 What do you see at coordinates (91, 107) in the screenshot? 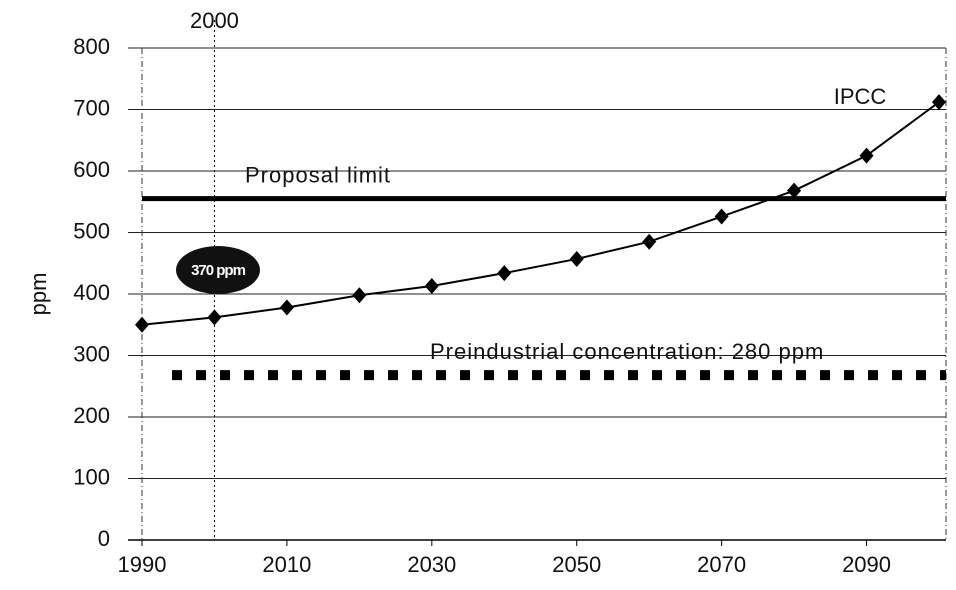
I see `y-tick-label: 700` at bounding box center [91, 107].